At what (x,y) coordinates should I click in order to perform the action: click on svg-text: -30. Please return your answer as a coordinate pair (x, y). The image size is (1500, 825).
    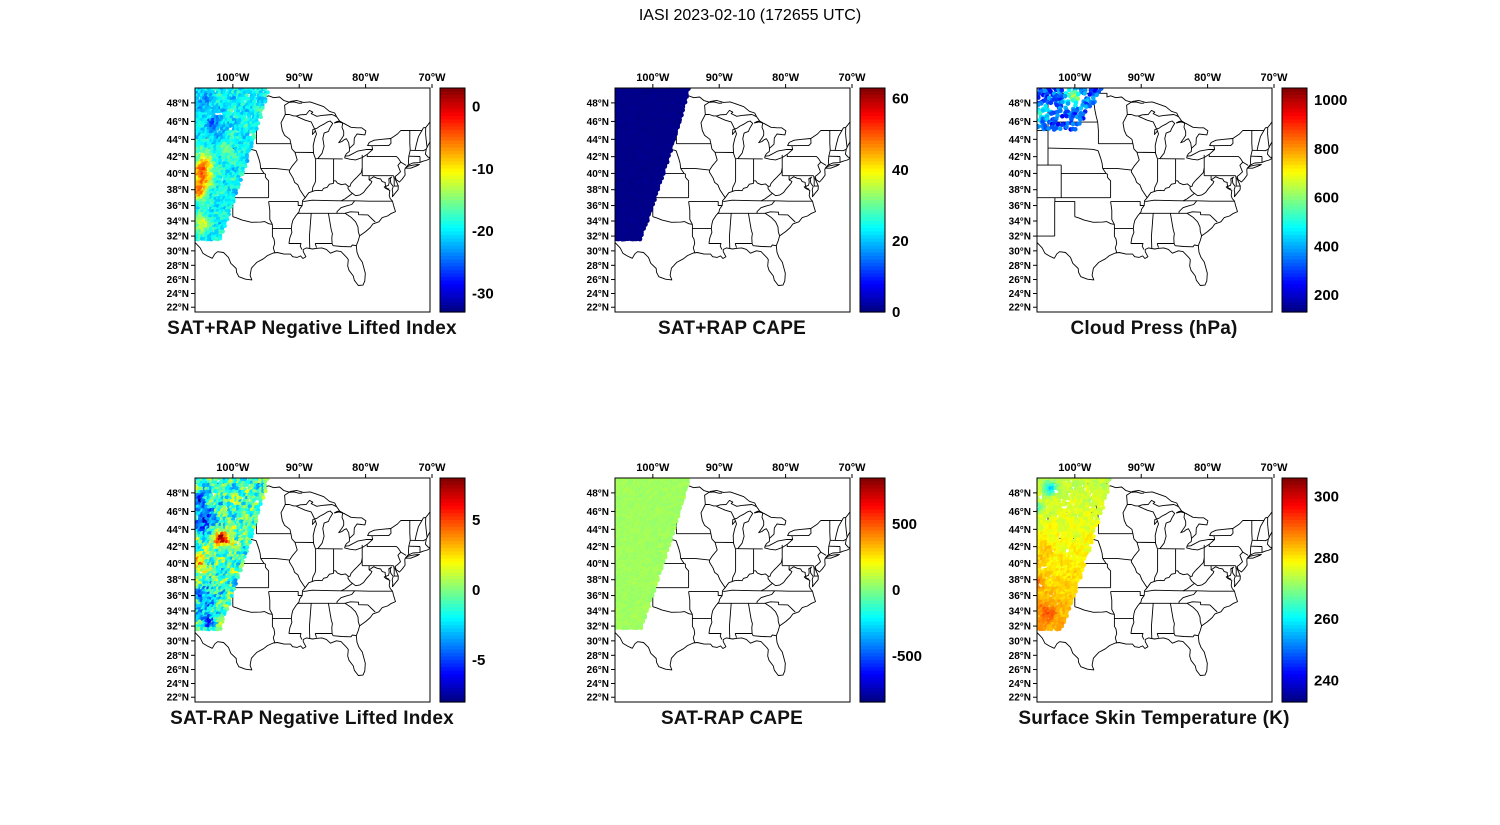
    Looking at the image, I should click on (483, 293).